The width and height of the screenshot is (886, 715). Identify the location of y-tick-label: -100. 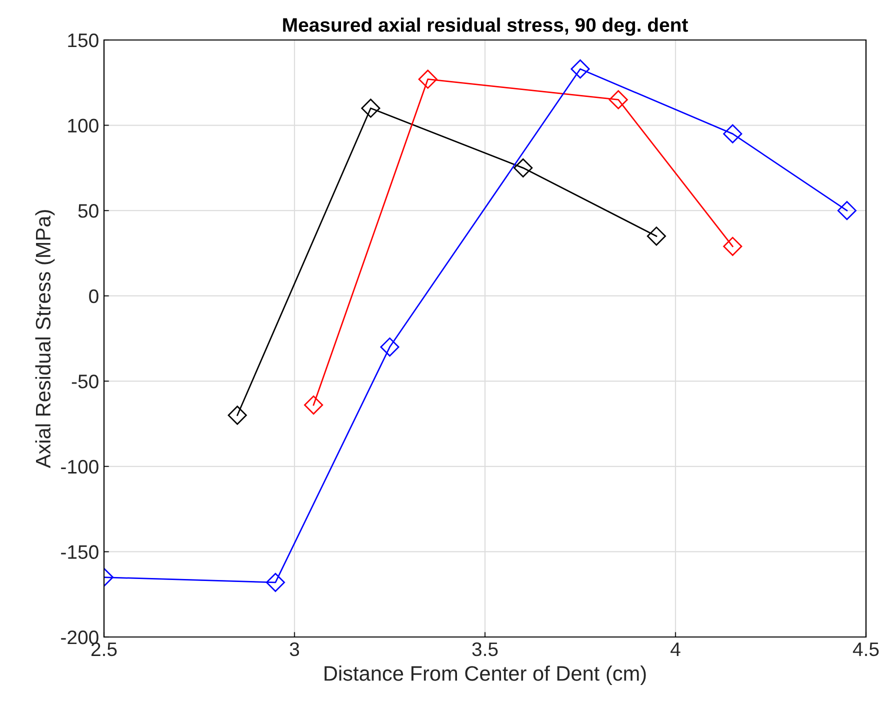
(79, 467).